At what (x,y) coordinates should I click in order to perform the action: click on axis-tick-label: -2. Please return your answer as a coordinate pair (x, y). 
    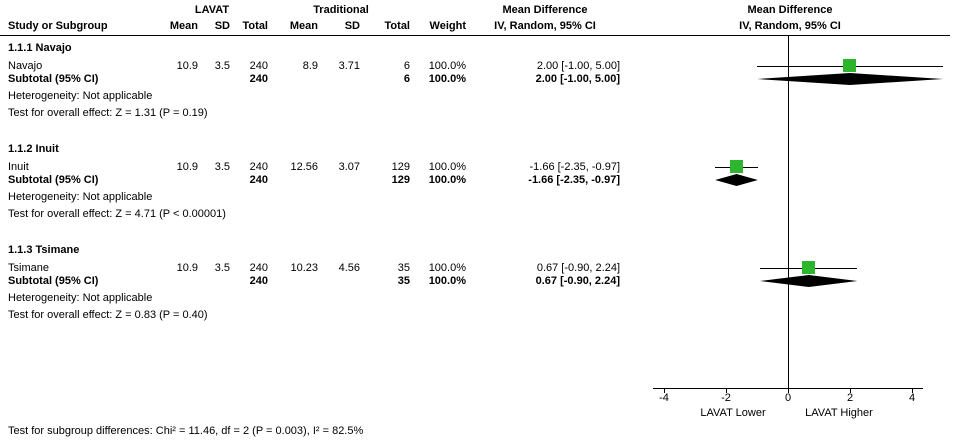
    Looking at the image, I should click on (726, 398).